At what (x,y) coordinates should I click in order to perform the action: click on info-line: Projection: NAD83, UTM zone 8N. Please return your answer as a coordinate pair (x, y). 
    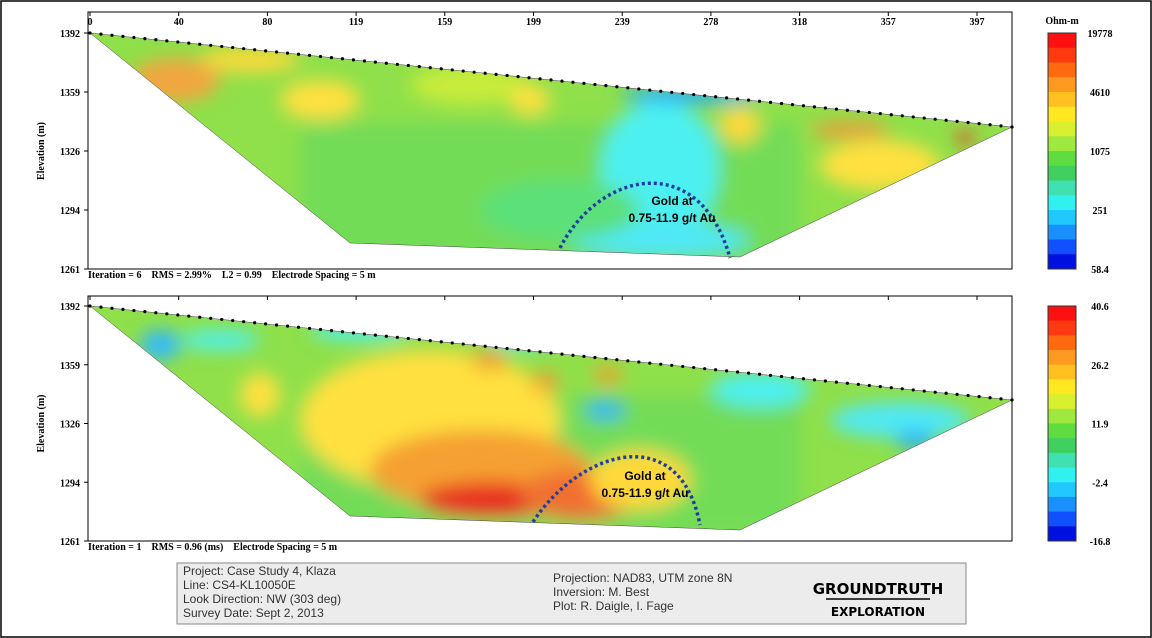
    Looking at the image, I should click on (642, 578).